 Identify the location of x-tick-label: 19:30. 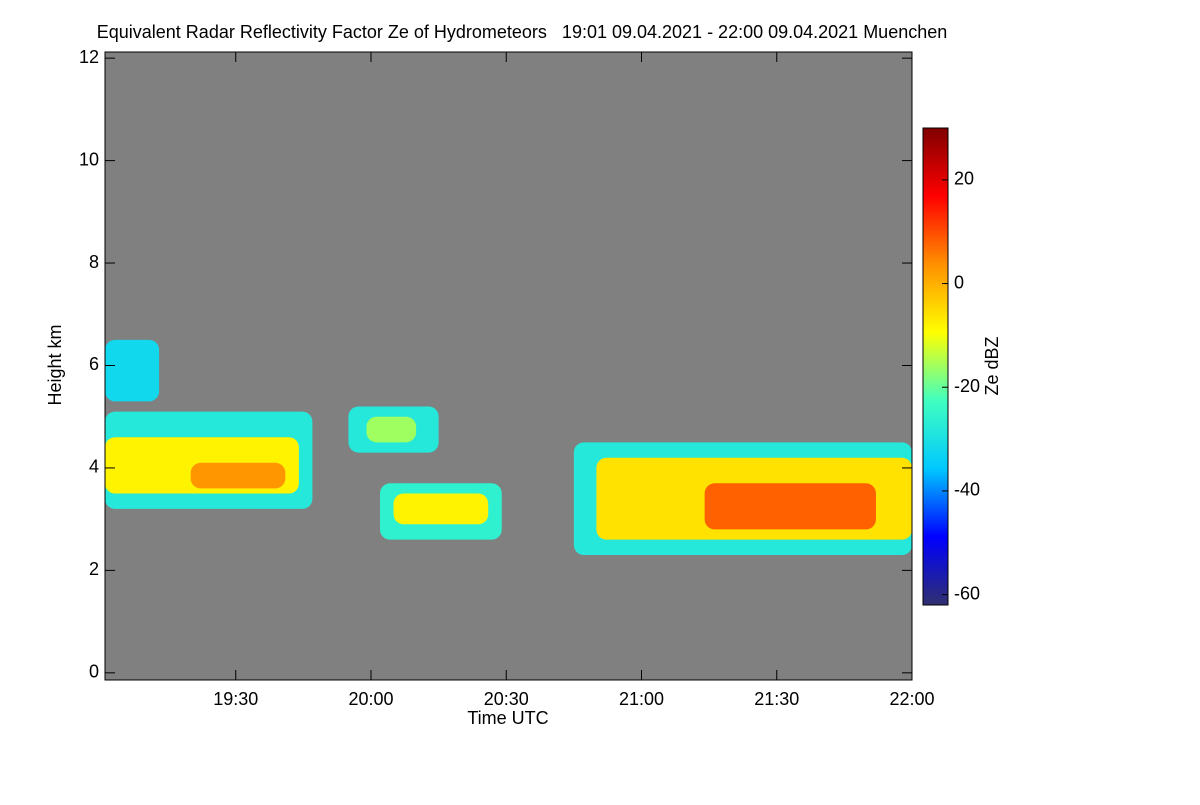
(235, 699).